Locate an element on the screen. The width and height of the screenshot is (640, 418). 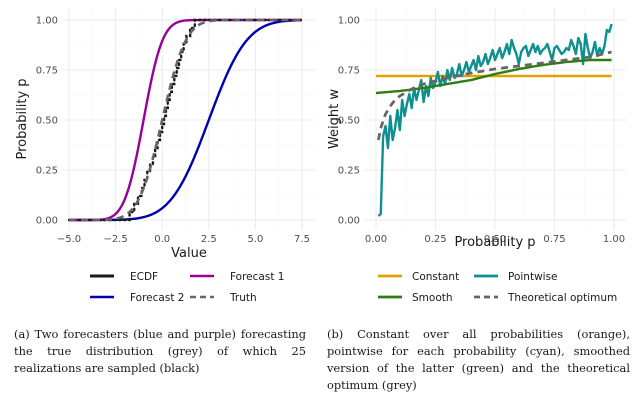
x-tick-label: 0.25 is located at coordinates (435, 239).